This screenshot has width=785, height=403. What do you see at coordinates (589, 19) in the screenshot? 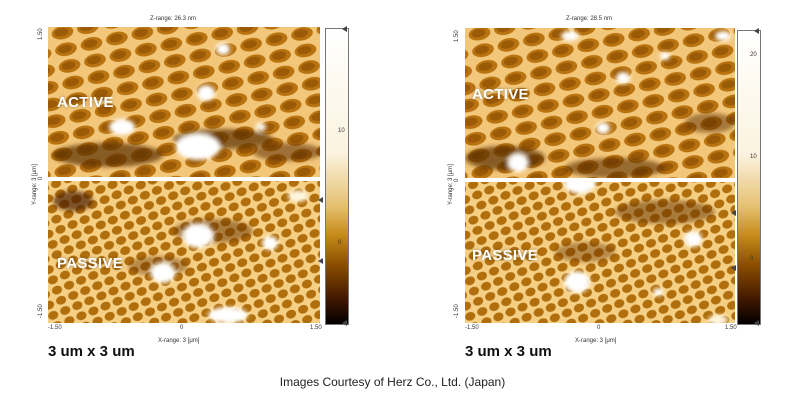
I see `z-range-label: Z-range: 28.5 nm` at bounding box center [589, 19].